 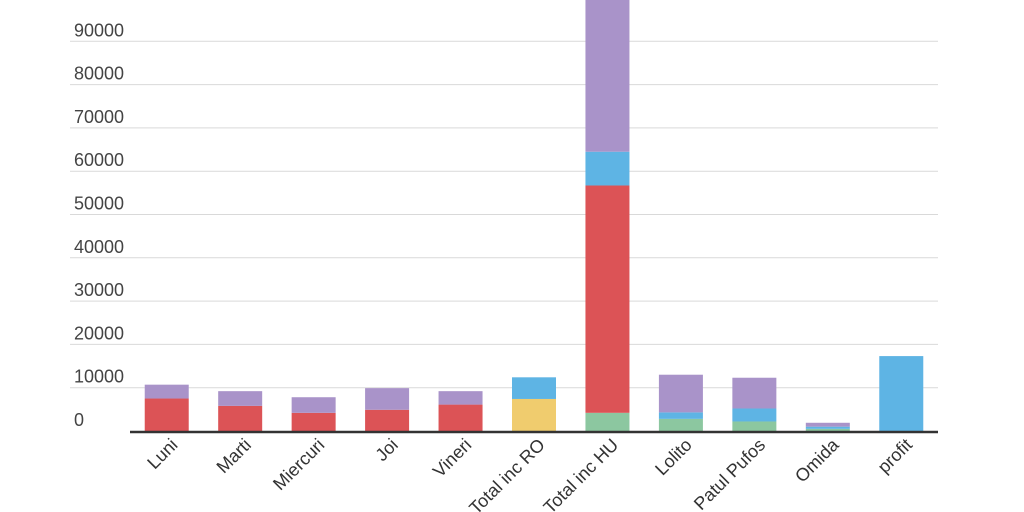 I want to click on y-tick-label: 10000, so click(x=99, y=377).